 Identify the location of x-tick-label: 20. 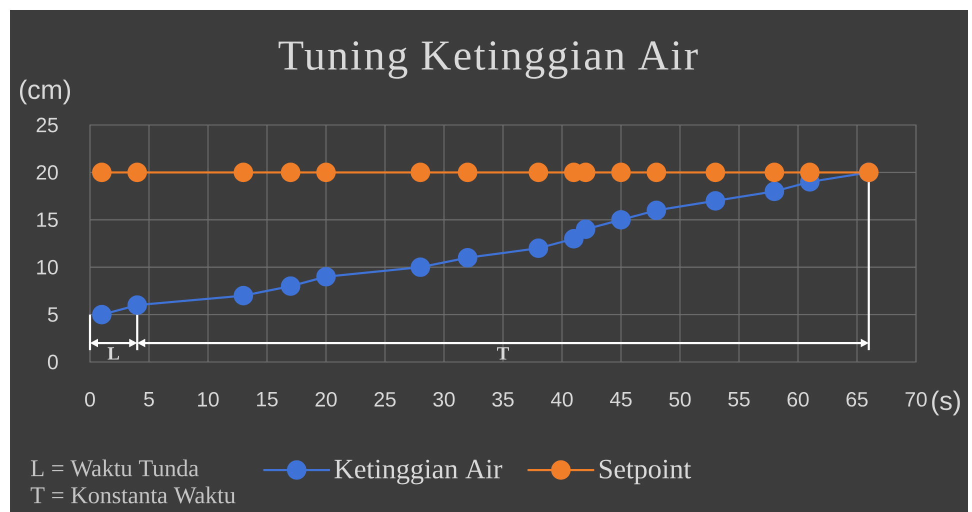
(326, 399).